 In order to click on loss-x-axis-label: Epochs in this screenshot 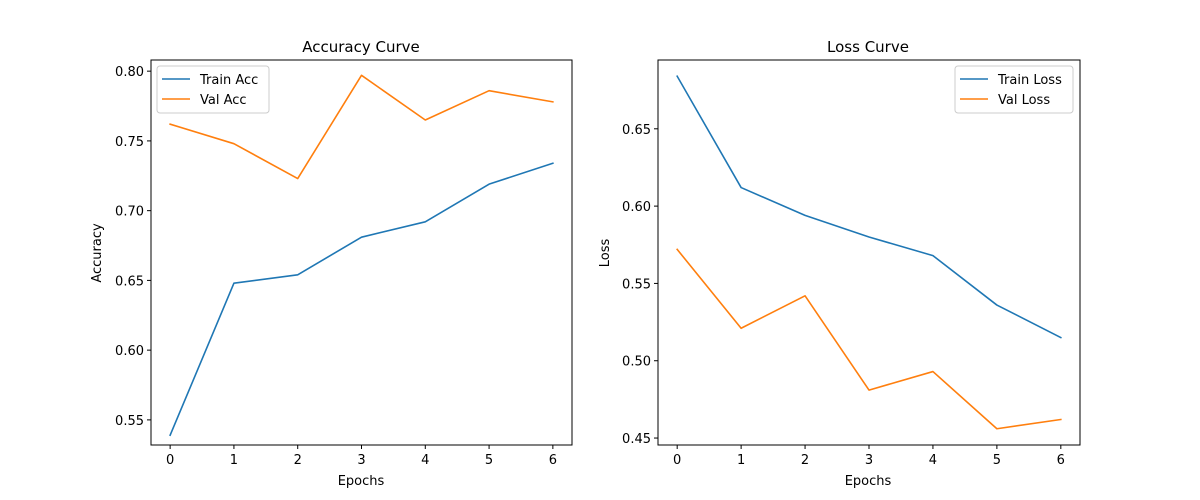, I will do `click(868, 481)`.